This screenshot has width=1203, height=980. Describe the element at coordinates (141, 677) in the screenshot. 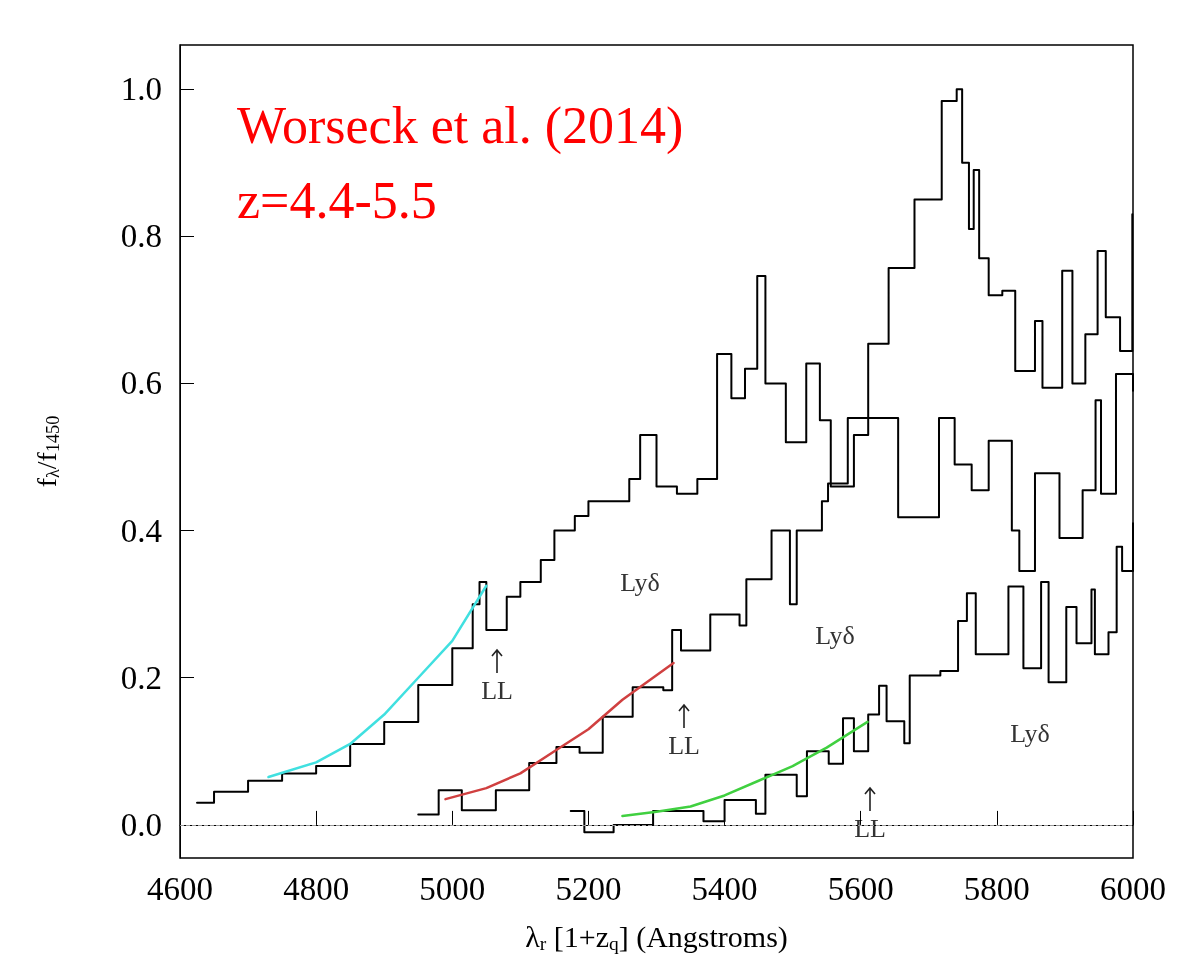

I see `y-tick-label: 0.2` at that location.